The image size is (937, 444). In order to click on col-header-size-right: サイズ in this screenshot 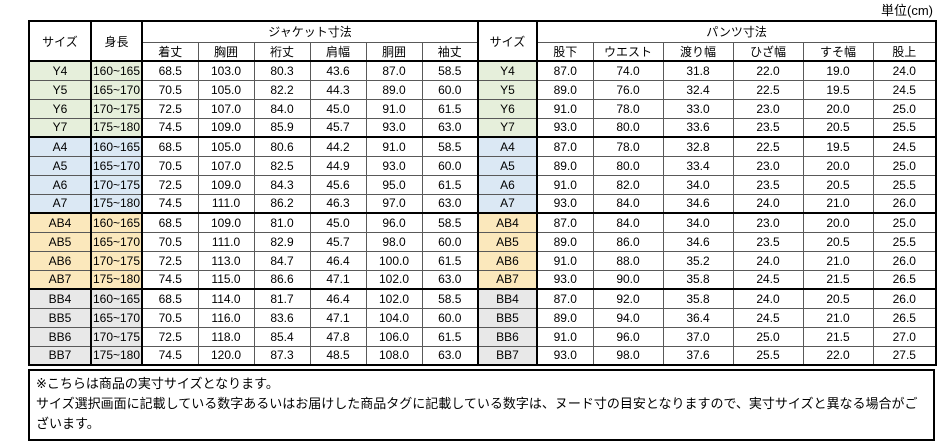, I will do `click(507, 41)`.